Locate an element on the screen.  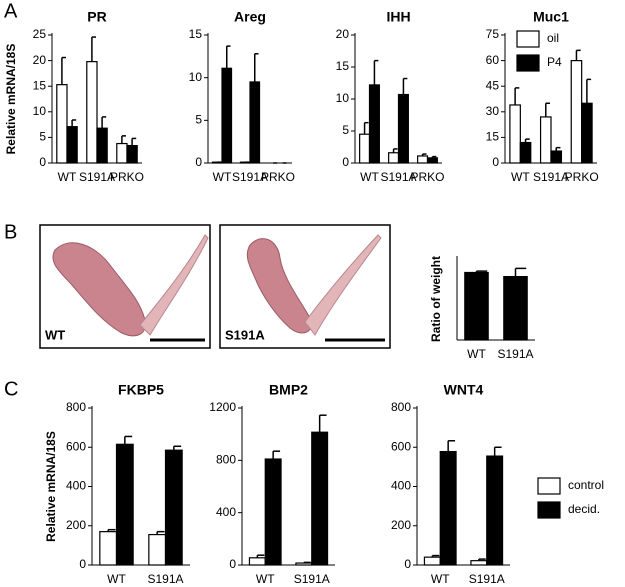
legend-label: P4 is located at coordinates (554, 62).